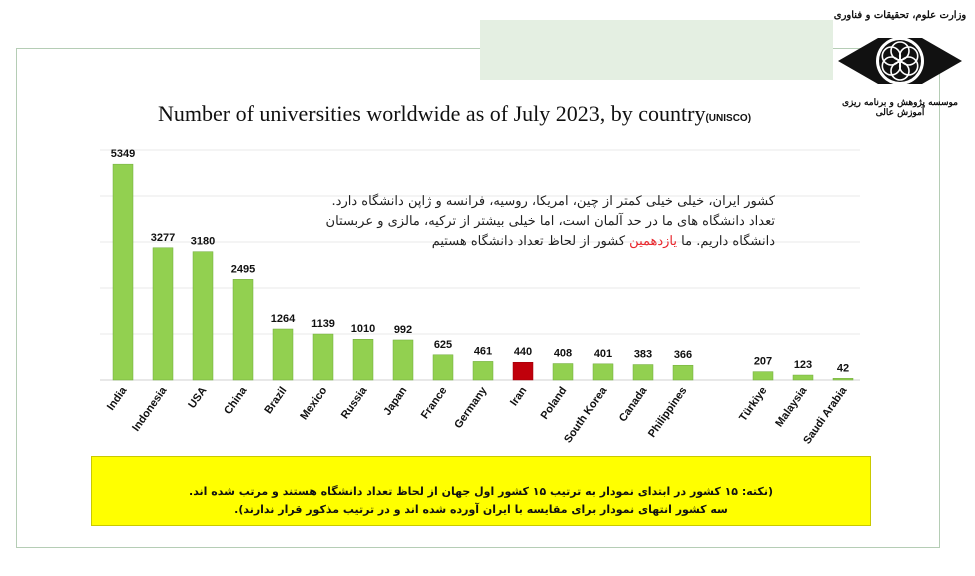  I want to click on category-label-malaysia: Malaysia, so click(791, 406).